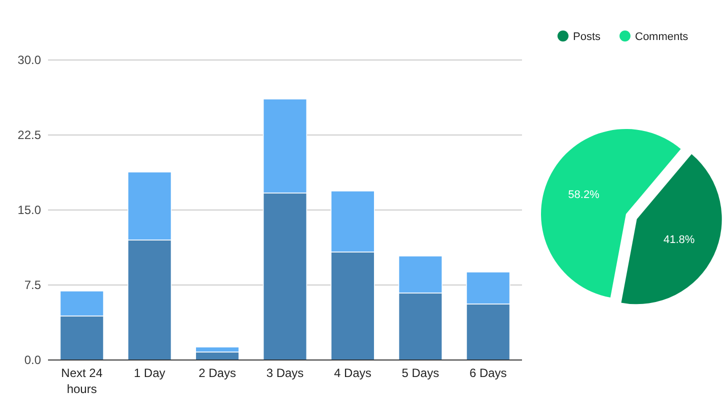 This screenshot has width=726, height=396. Describe the element at coordinates (584, 194) in the screenshot. I see `data-label: 58.2%` at that location.